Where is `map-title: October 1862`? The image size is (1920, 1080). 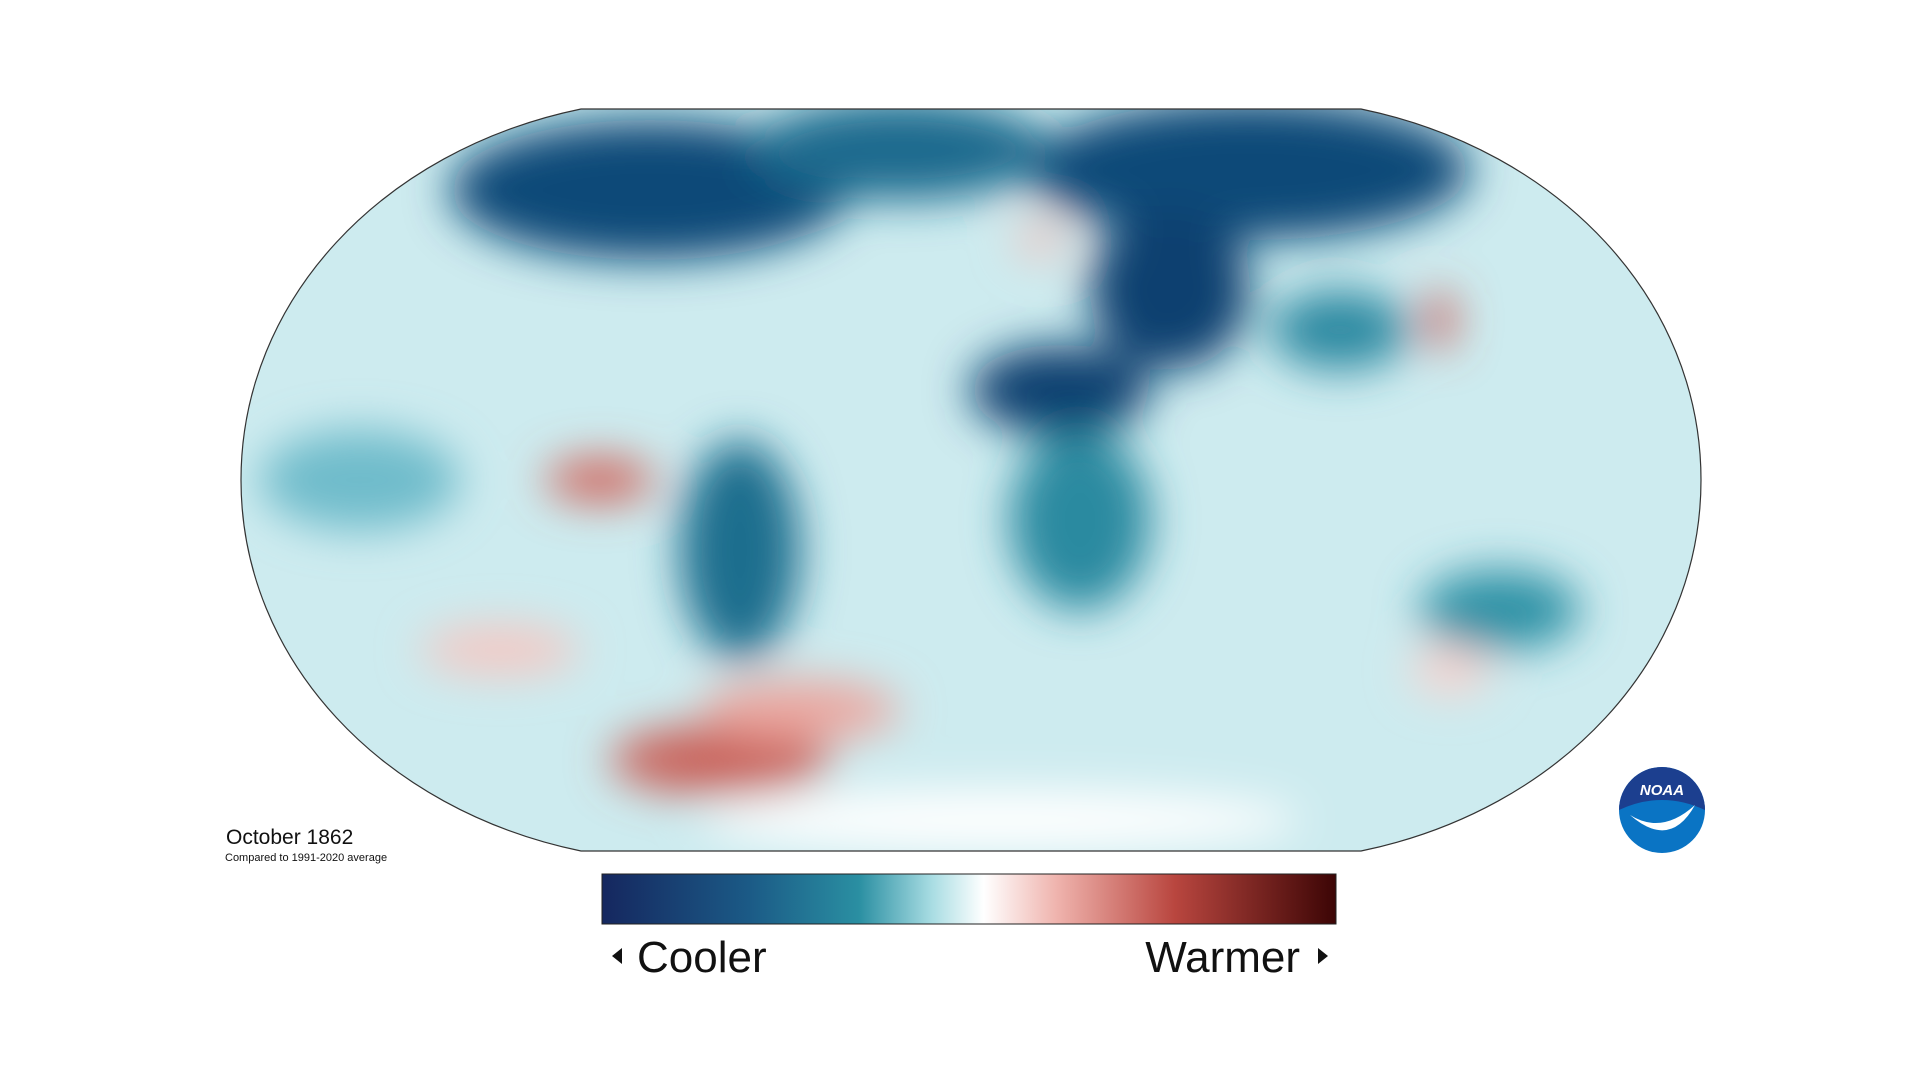
map-title: October 1862 is located at coordinates (289, 837).